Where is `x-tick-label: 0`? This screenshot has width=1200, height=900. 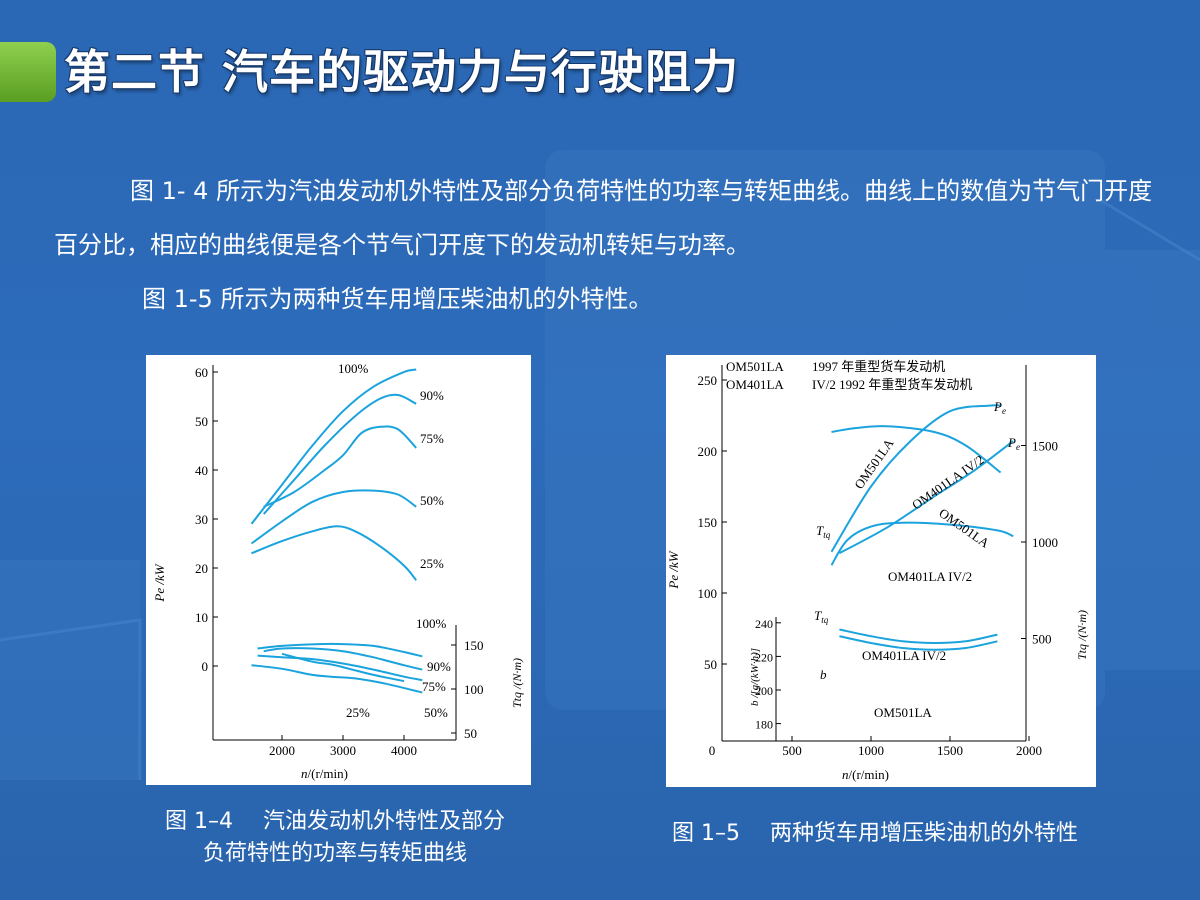
x-tick-label: 0 is located at coordinates (712, 750).